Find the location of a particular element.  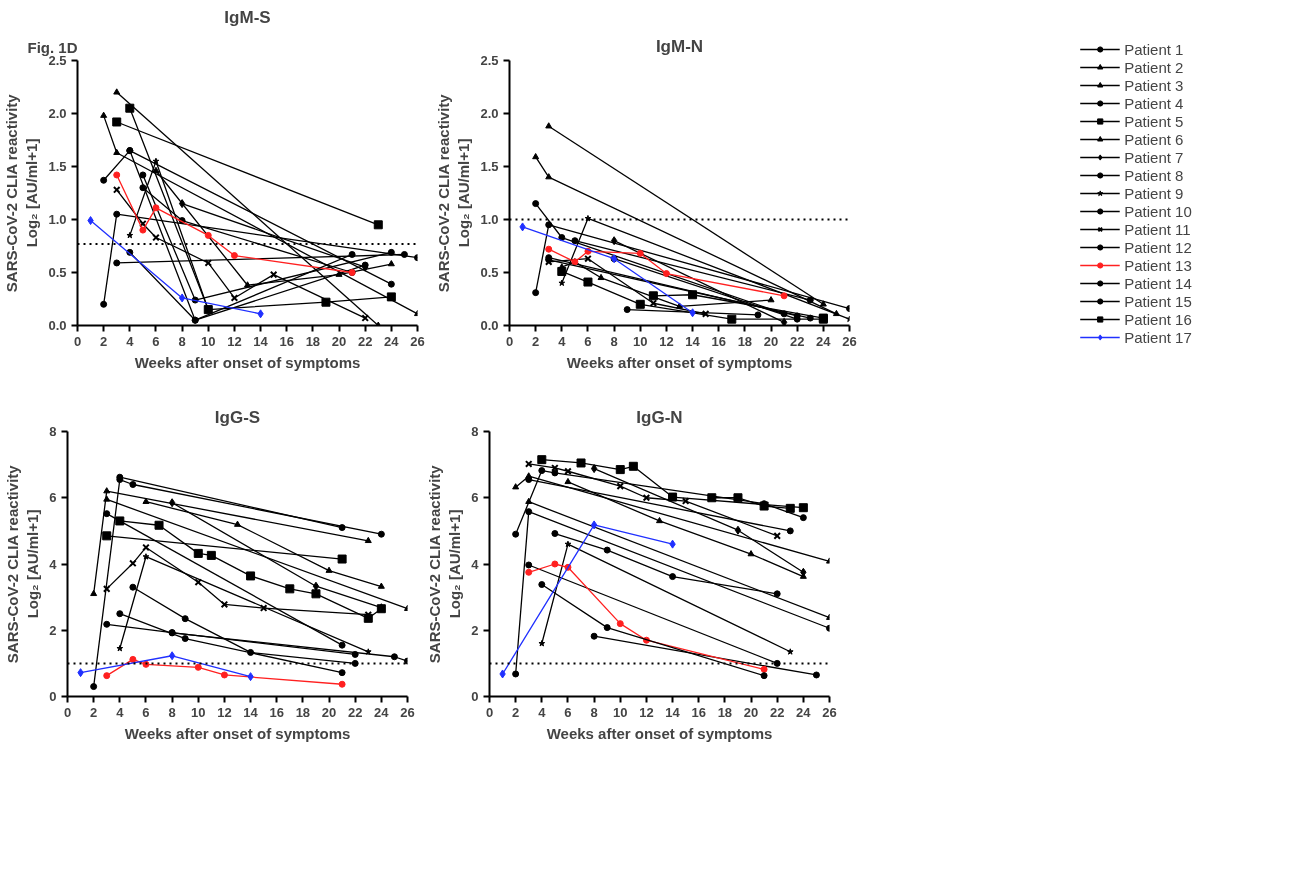

legend-label: Patient 9 is located at coordinates (1154, 192).